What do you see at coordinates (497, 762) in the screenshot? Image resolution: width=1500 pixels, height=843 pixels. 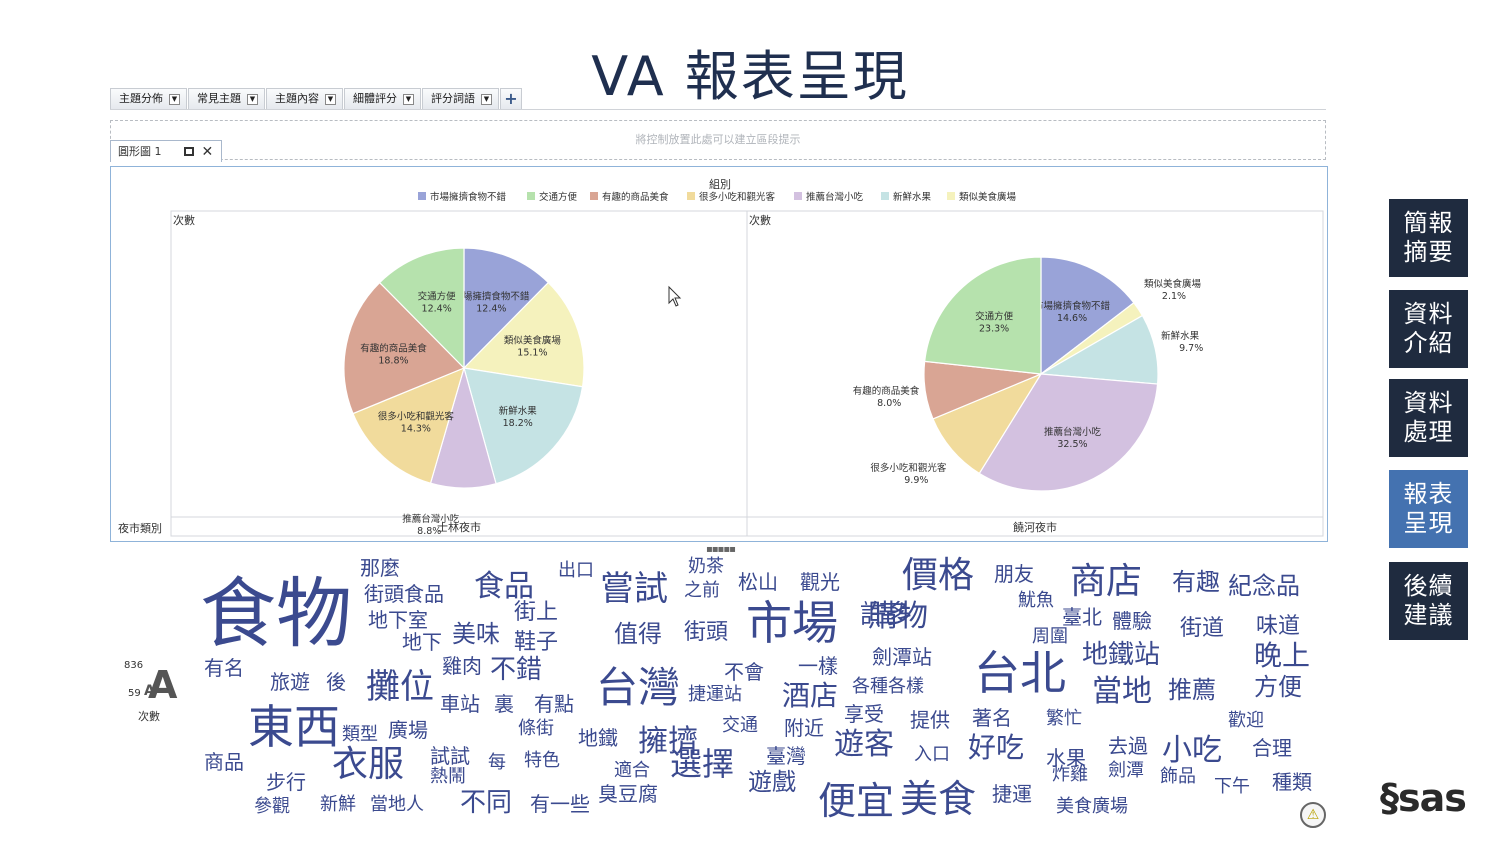 I see `word-cloud-term: 每` at bounding box center [497, 762].